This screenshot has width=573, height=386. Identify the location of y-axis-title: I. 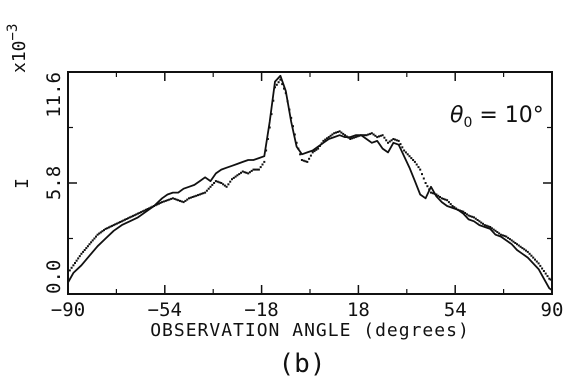
(22, 183).